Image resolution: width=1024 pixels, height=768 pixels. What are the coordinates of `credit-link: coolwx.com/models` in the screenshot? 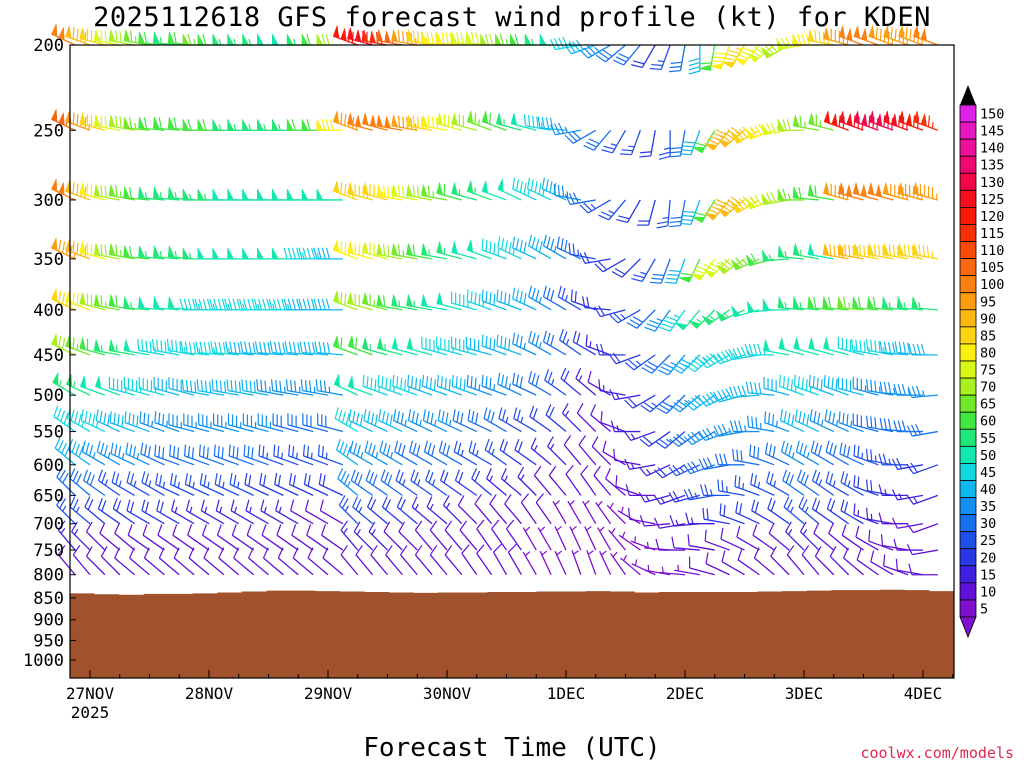 It's located at (937, 753).